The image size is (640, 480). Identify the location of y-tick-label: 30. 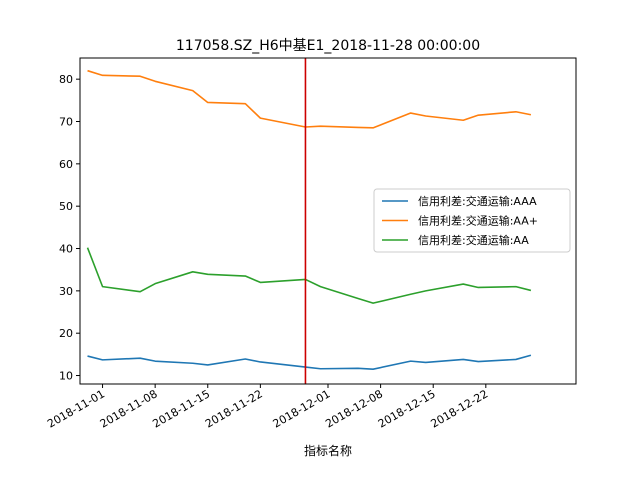
(66, 291).